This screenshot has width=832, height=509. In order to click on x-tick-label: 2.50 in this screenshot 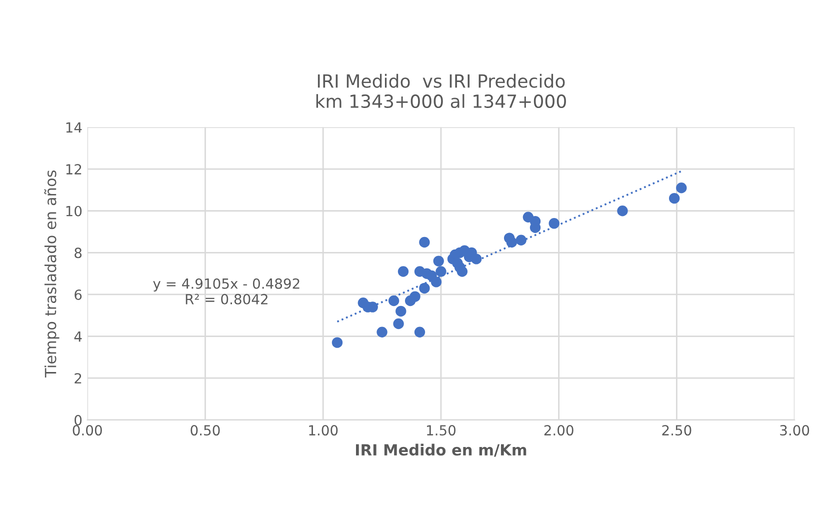, I will do `click(677, 430)`.